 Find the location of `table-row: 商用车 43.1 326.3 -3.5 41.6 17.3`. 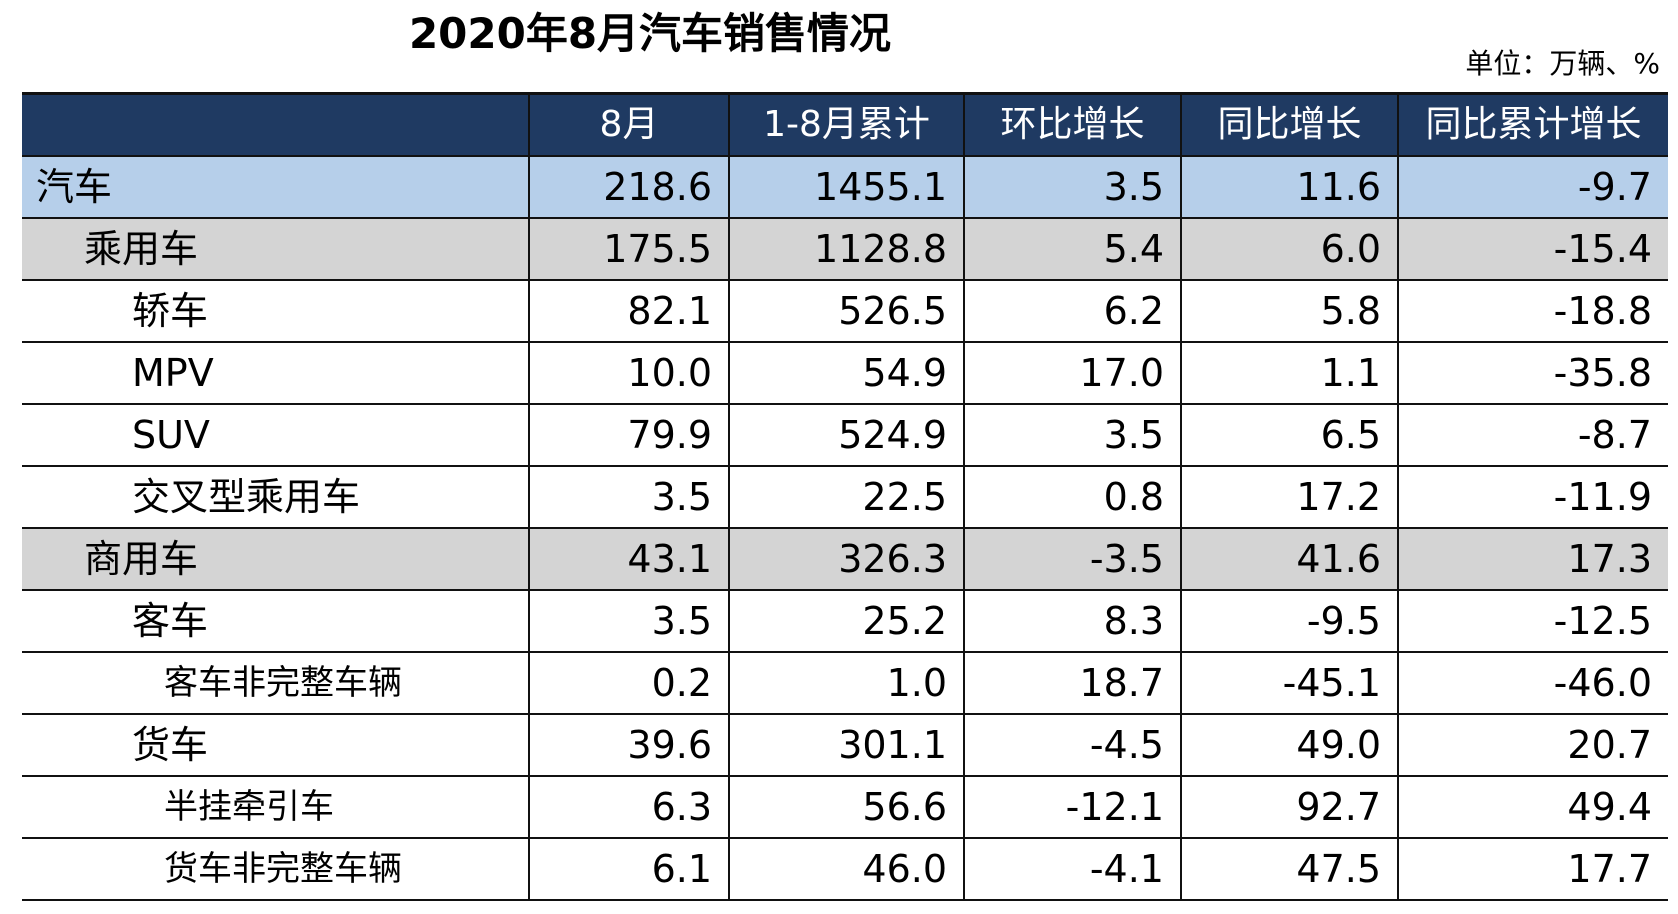

table-row: 商用车 43.1 326.3 -3.5 41.6 17.3 is located at coordinates (845, 559).